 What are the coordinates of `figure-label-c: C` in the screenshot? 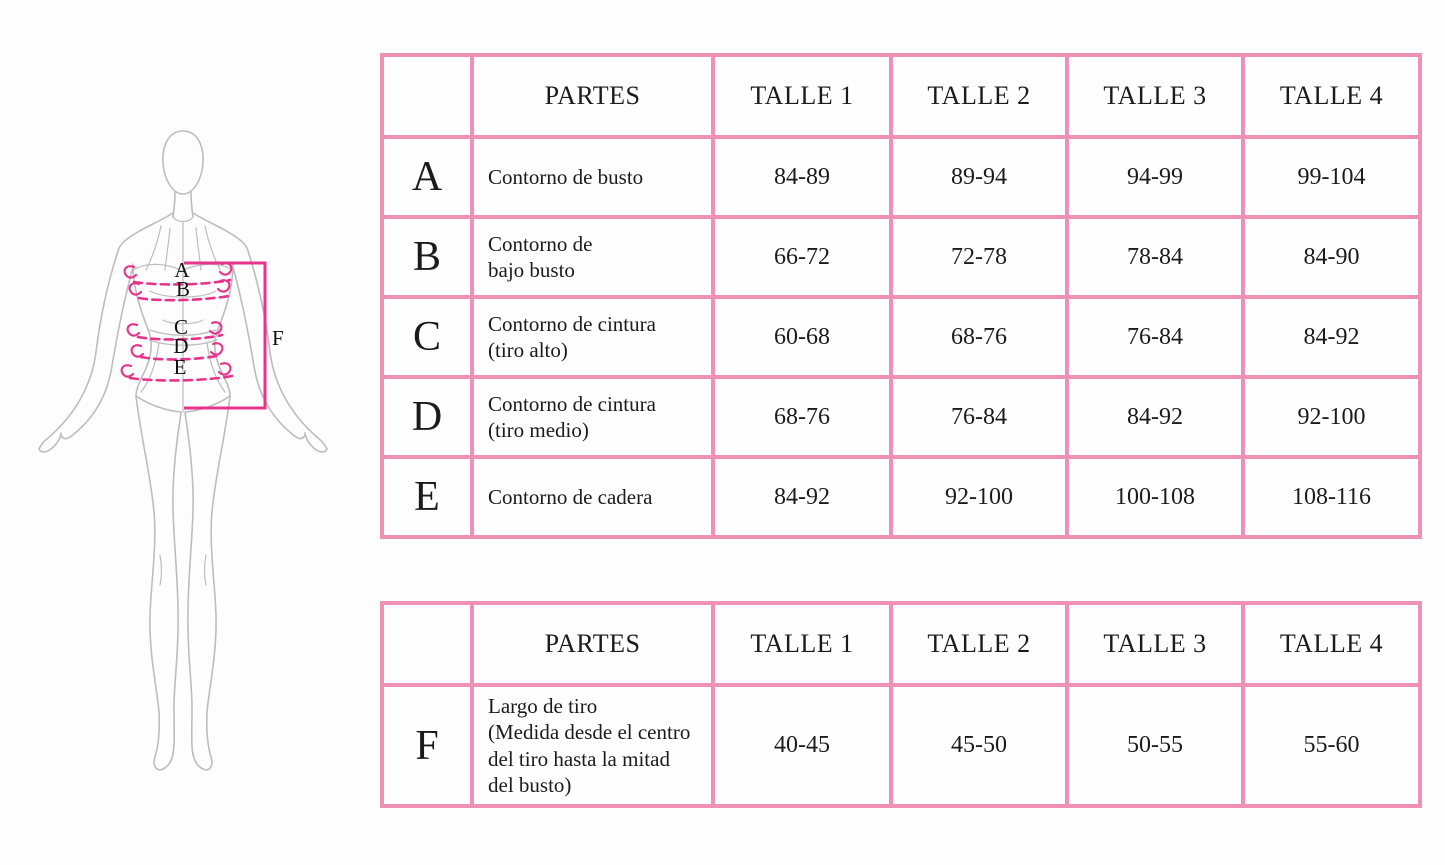 It's located at (181, 327).